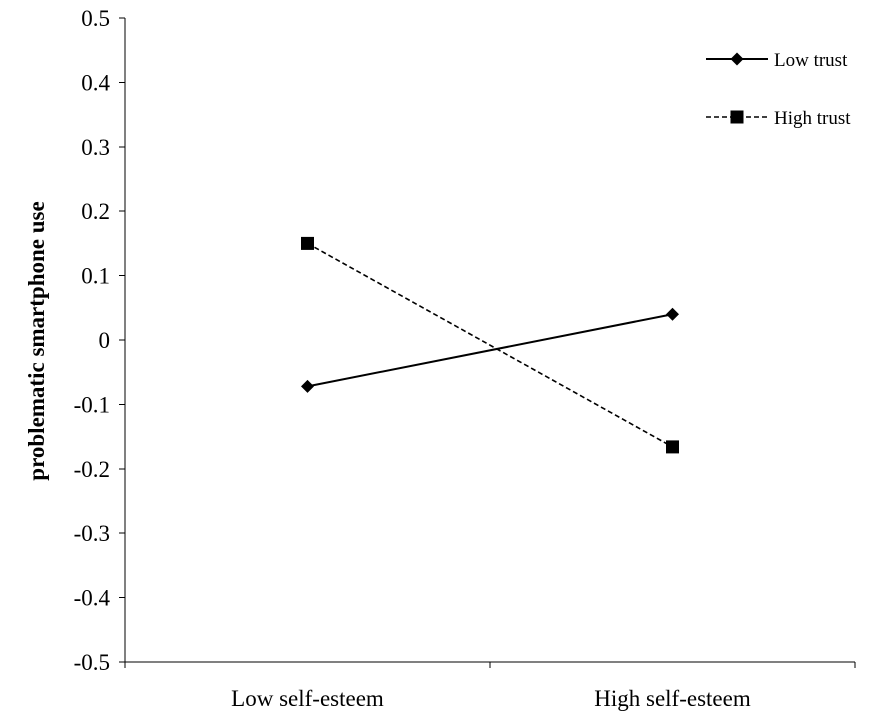 This screenshot has height=719, width=890. I want to click on y-tick-label: 0, so click(105, 340).